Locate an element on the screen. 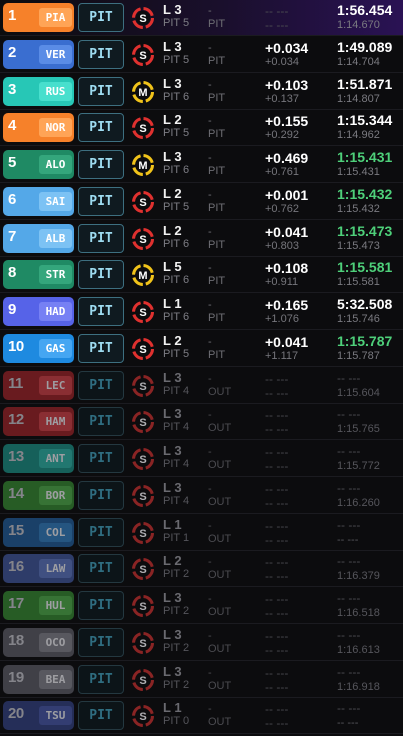 The height and width of the screenshot is (736, 403). lap-count: L 1 is located at coordinates (172, 524).